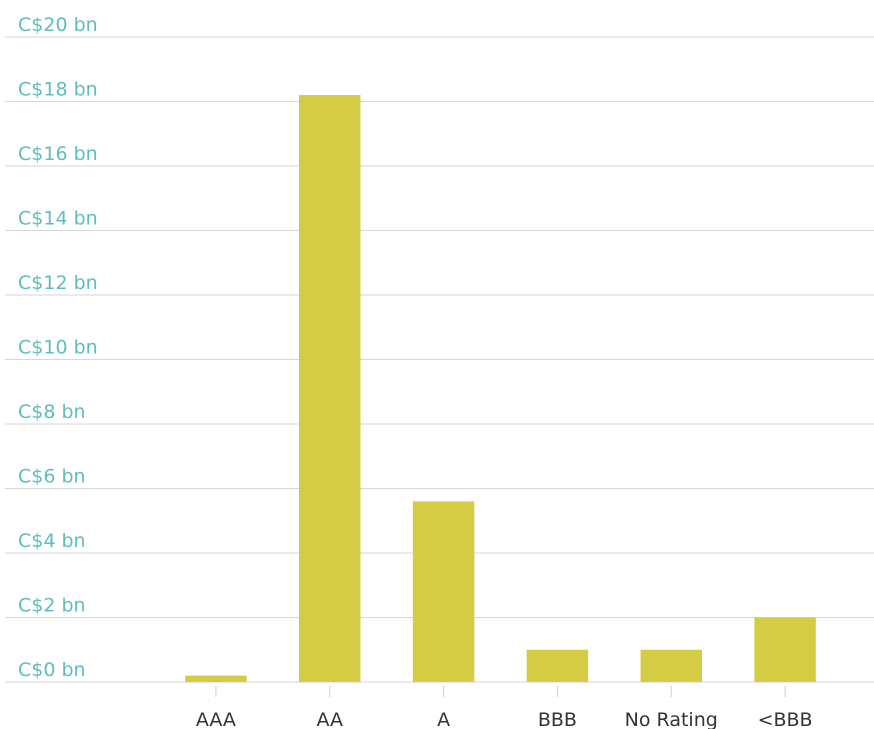  Describe the element at coordinates (52, 541) in the screenshot. I see `y-tick-label: C$4 bn` at that location.